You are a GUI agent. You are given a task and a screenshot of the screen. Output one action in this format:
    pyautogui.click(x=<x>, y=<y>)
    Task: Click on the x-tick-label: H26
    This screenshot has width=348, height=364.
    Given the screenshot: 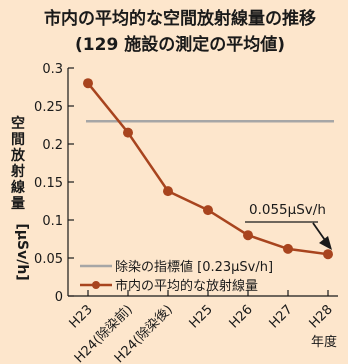 What is the action you would take?
    pyautogui.click(x=241, y=316)
    